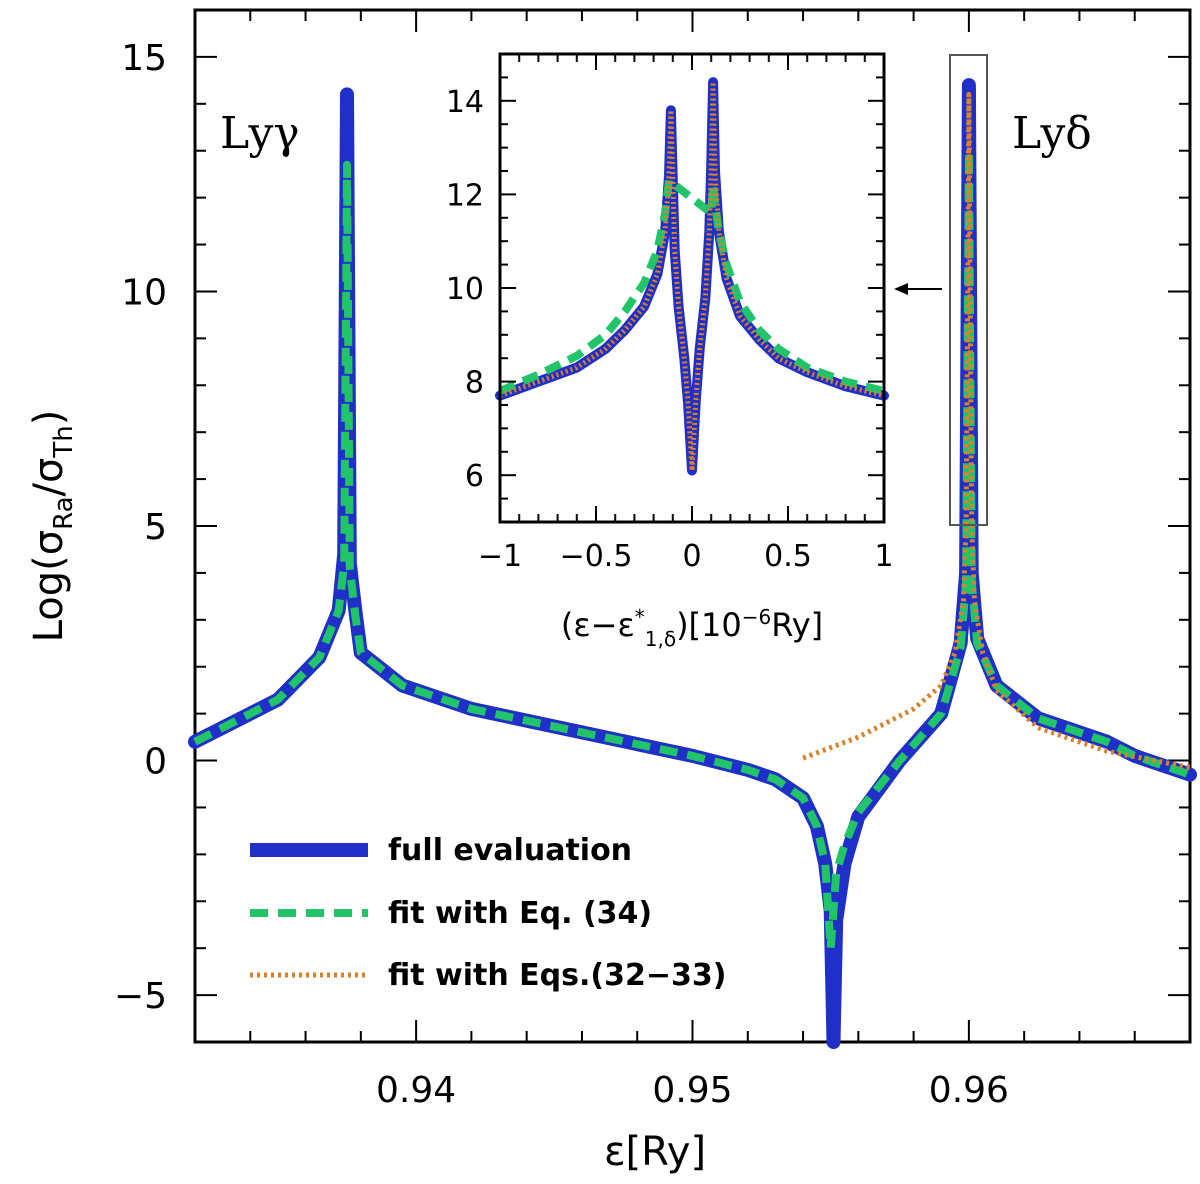 This screenshot has width=1200, height=1184. I want to click on inset-x-title-mid: )[10, so click(709, 625).